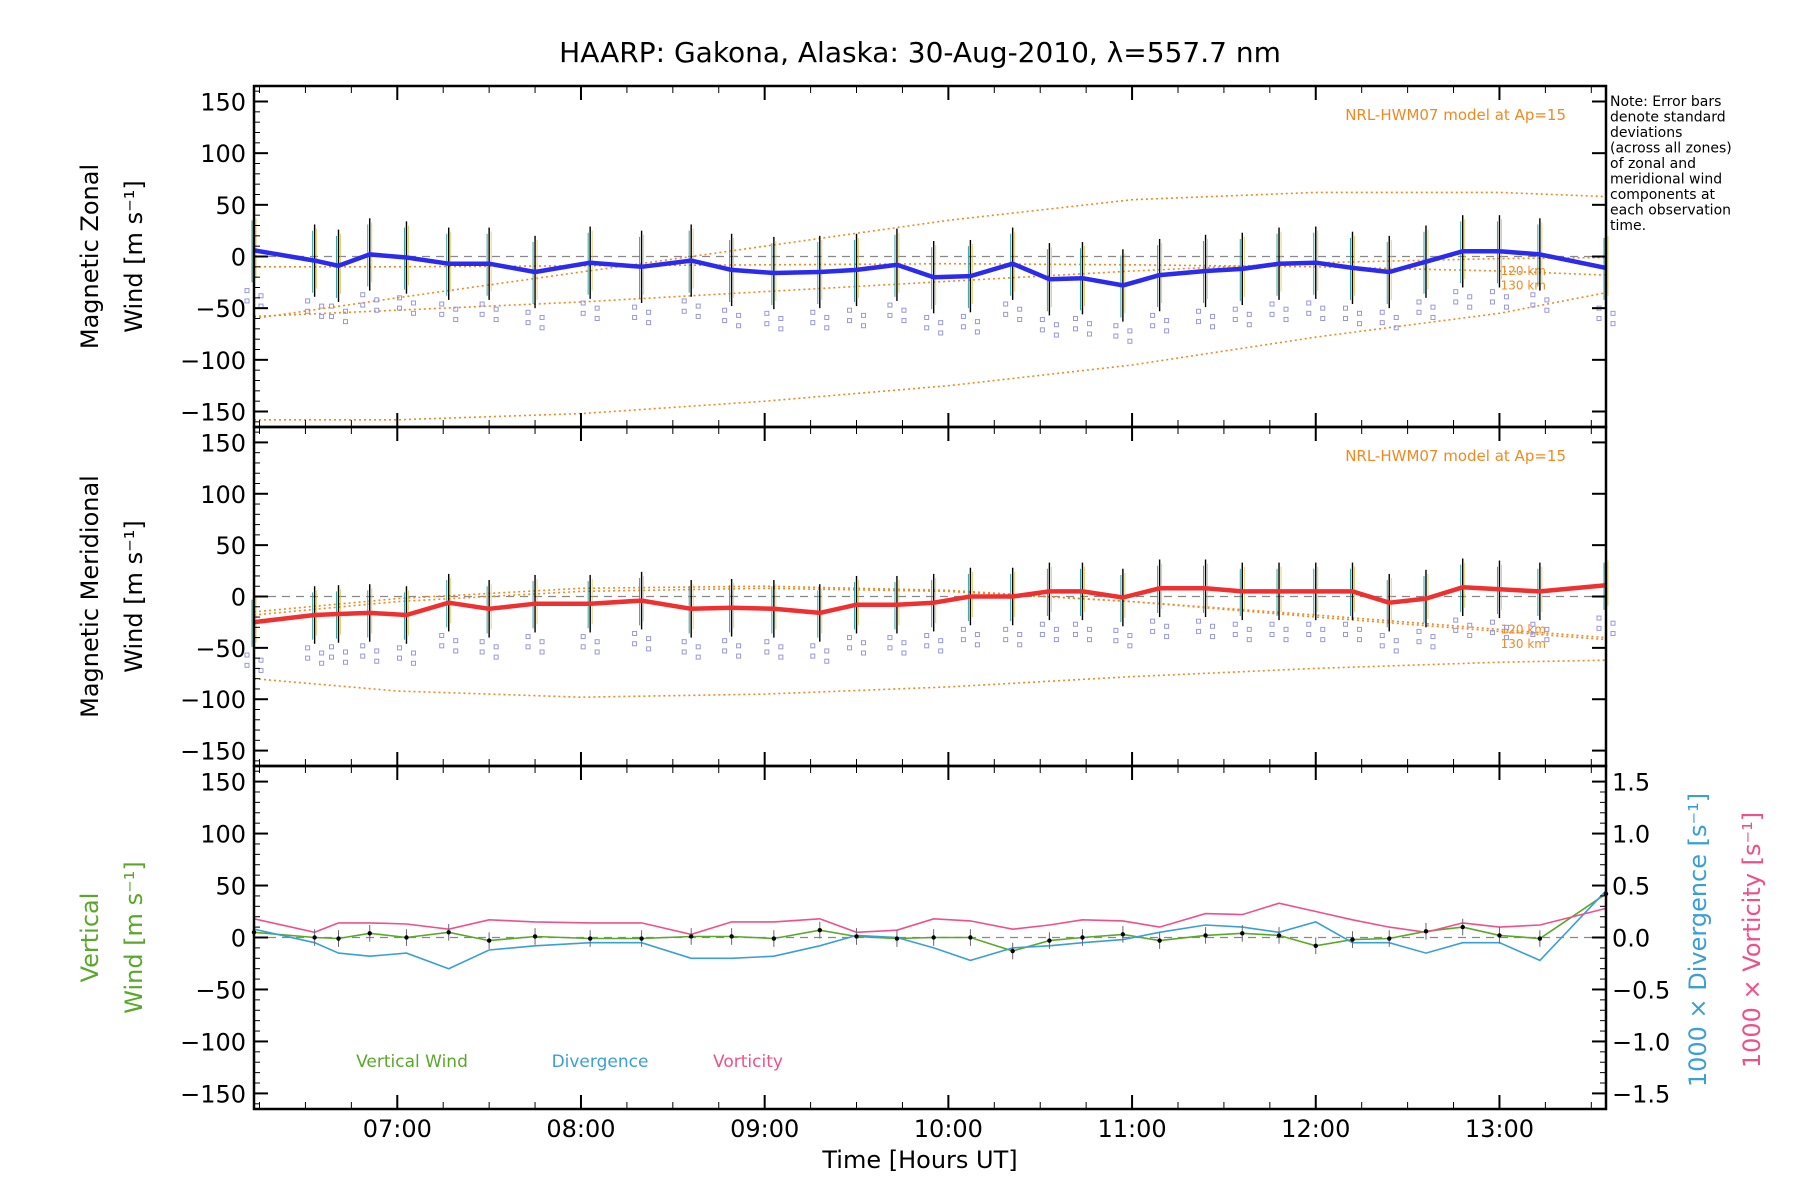  I want to click on y-tick-label: 100, so click(223, 835).